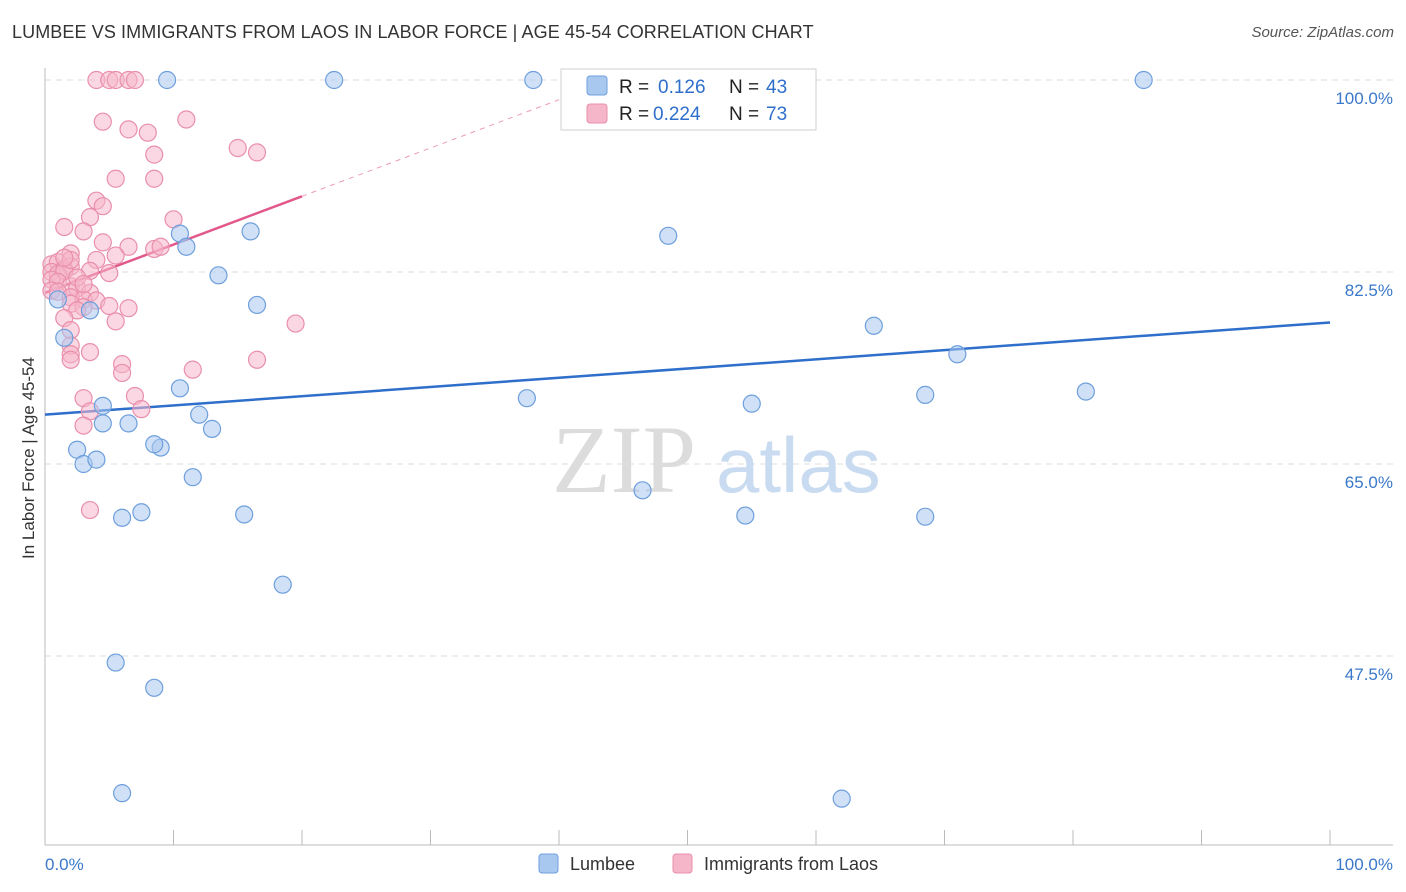 This screenshot has width=1406, height=892. Describe the element at coordinates (64, 864) in the screenshot. I see `x-tick-label-0: 0.0%` at that location.